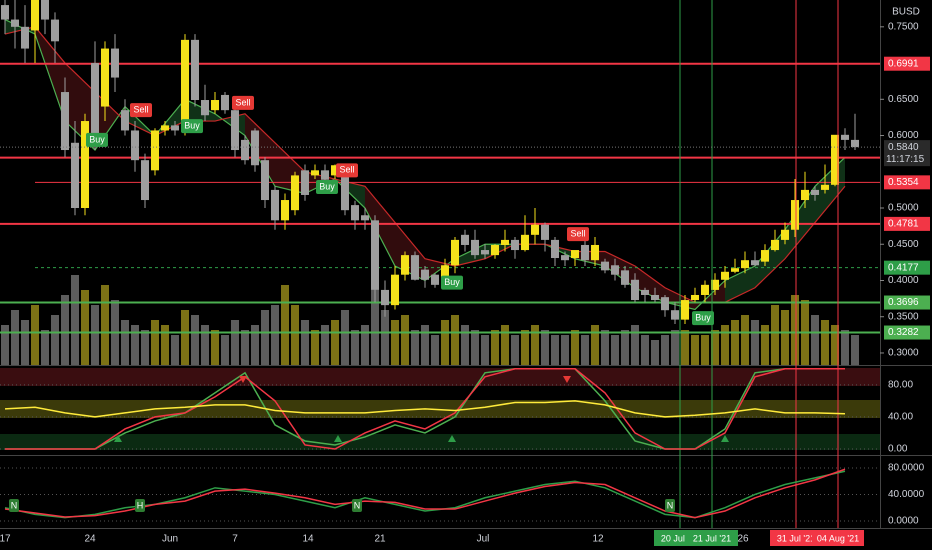 Image resolution: width=932 pixels, height=550 pixels. Describe the element at coordinates (903, 244) in the screenshot. I see `price-tick-label: 0.4500` at that location.